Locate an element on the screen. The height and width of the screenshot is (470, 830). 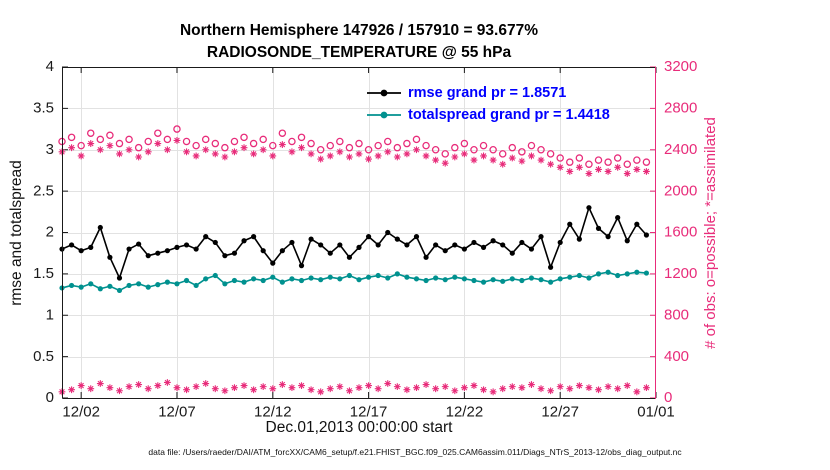
rmse-line-sample-icon is located at coordinates (384, 93).